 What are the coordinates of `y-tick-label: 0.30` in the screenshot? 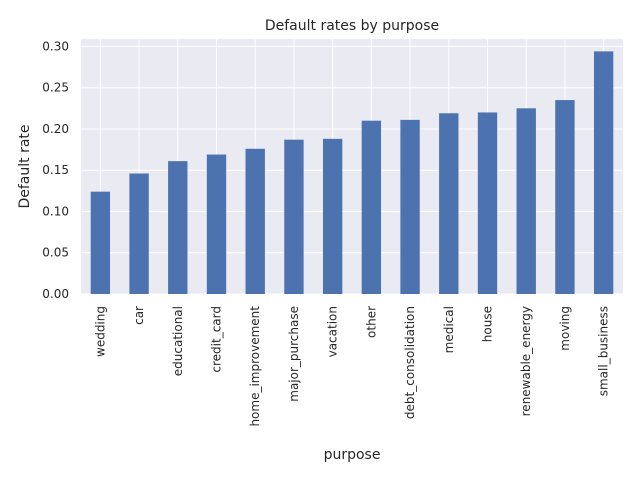 It's located at (55, 46).